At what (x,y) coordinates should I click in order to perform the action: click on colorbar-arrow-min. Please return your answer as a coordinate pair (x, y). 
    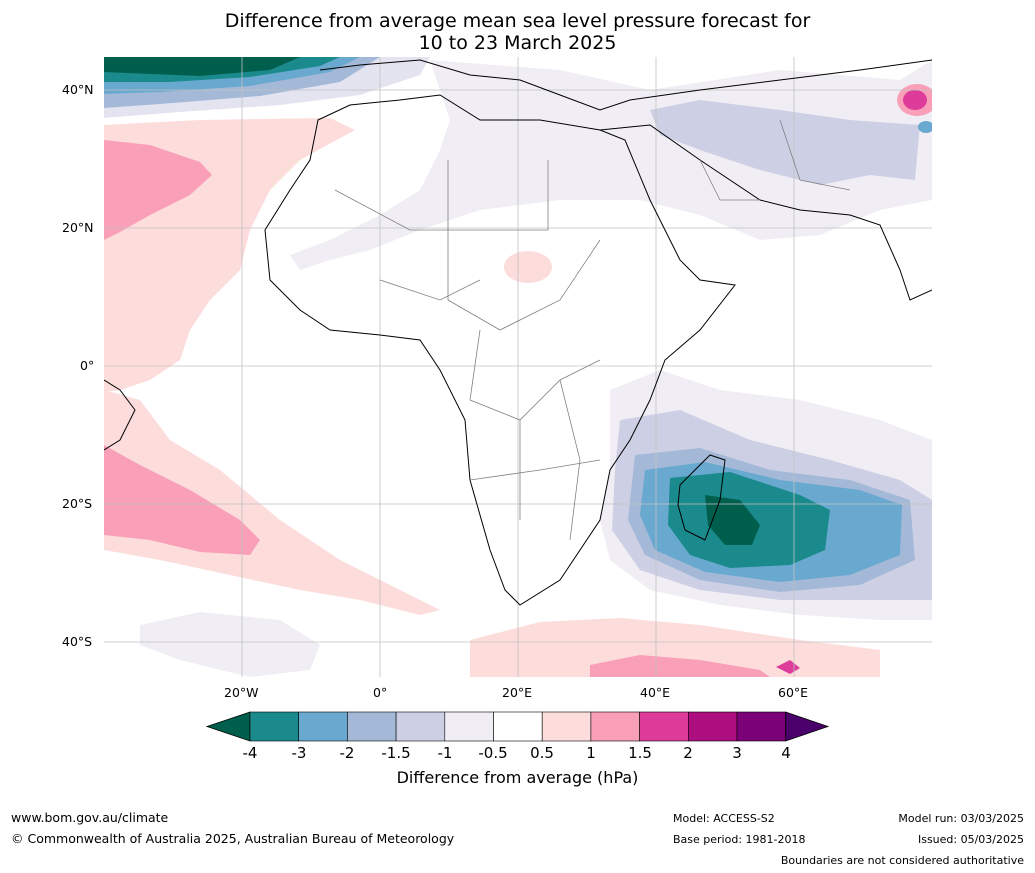
    Looking at the image, I should click on (228, 726).